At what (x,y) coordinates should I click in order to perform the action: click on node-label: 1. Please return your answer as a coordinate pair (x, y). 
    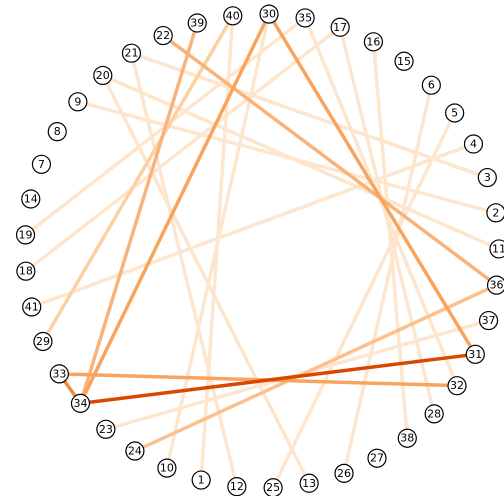
    Looking at the image, I should click on (201, 480).